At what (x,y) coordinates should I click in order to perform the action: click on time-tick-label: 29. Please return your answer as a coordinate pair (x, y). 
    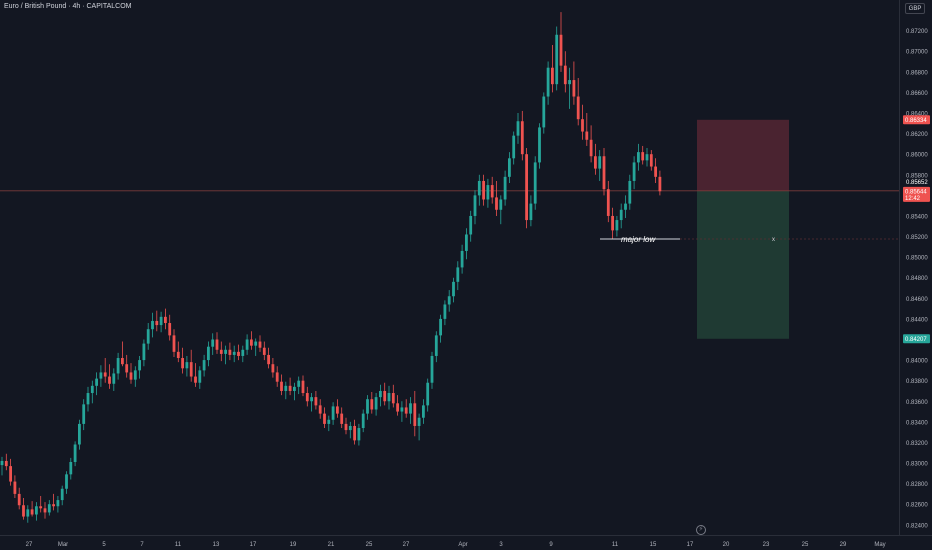
    Looking at the image, I should click on (843, 545).